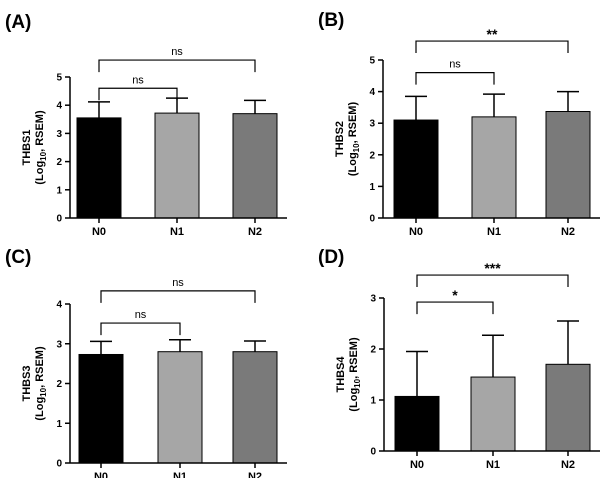  What do you see at coordinates (340, 139) in the screenshot?
I see `y-axis-label-gene: THBS2` at bounding box center [340, 139].